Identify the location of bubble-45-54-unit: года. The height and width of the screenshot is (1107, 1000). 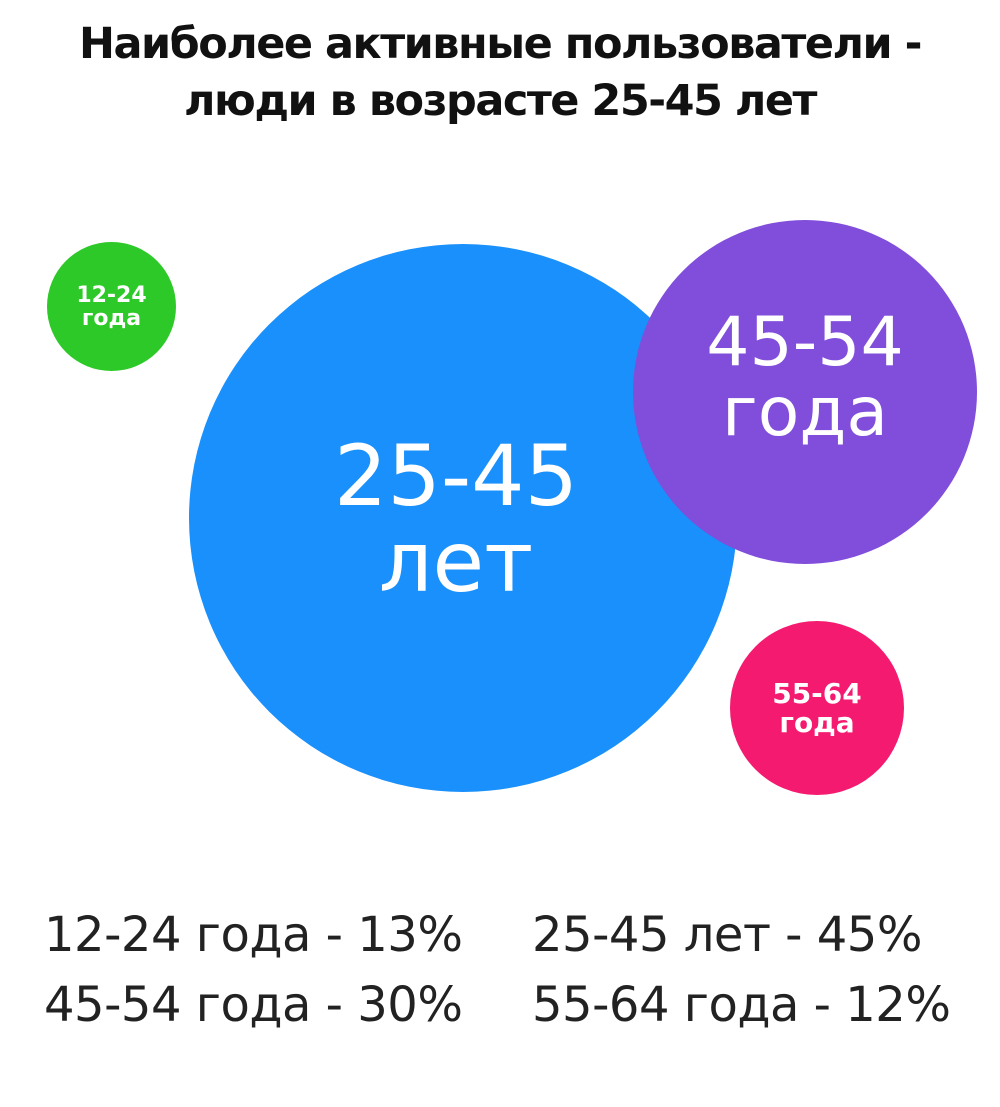
(804, 412).